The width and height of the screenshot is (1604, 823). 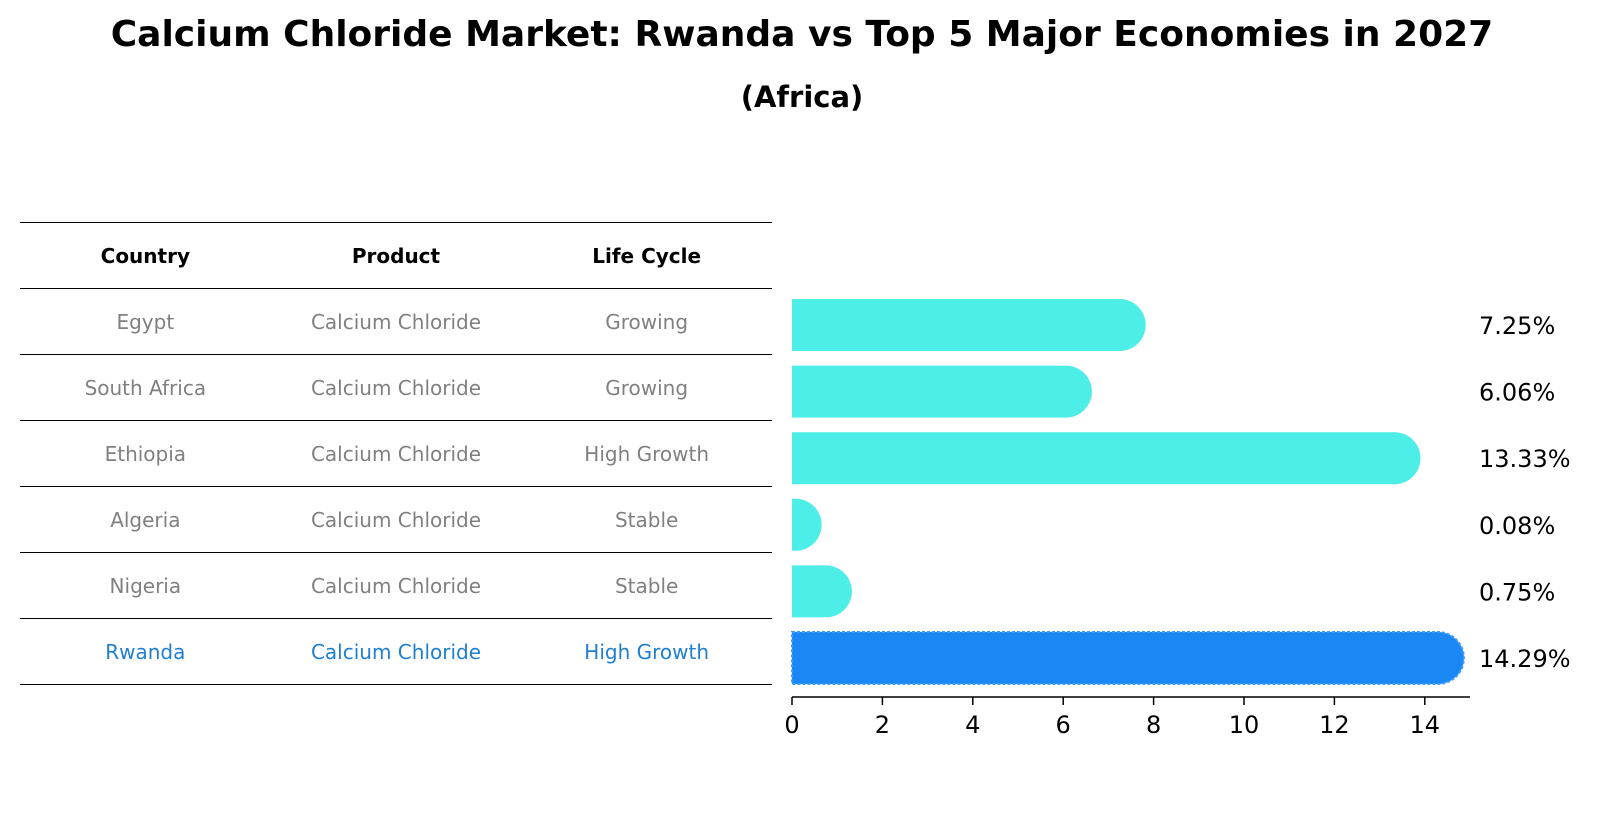 What do you see at coordinates (145, 651) in the screenshot?
I see `country-cell: Rwanda` at bounding box center [145, 651].